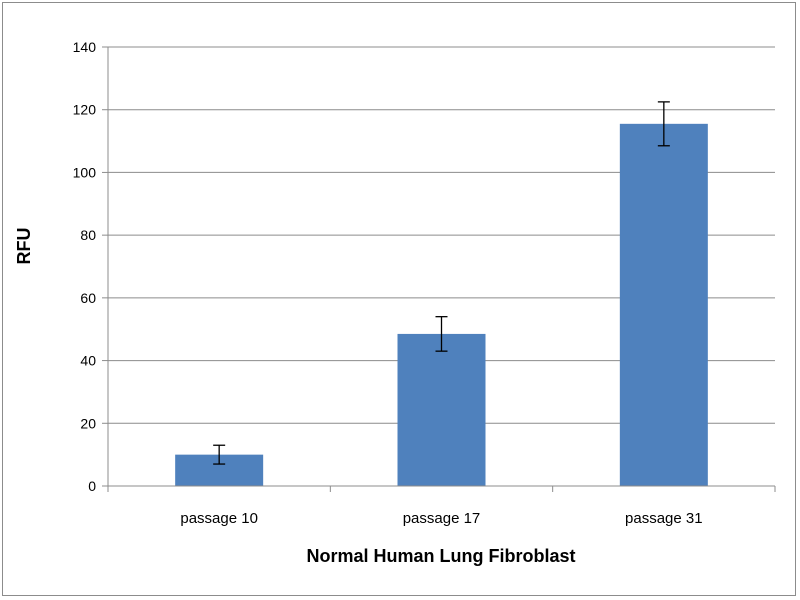 Image resolution: width=800 pixels, height=600 pixels. What do you see at coordinates (88, 235) in the screenshot?
I see `y-tick-label: 80` at bounding box center [88, 235].